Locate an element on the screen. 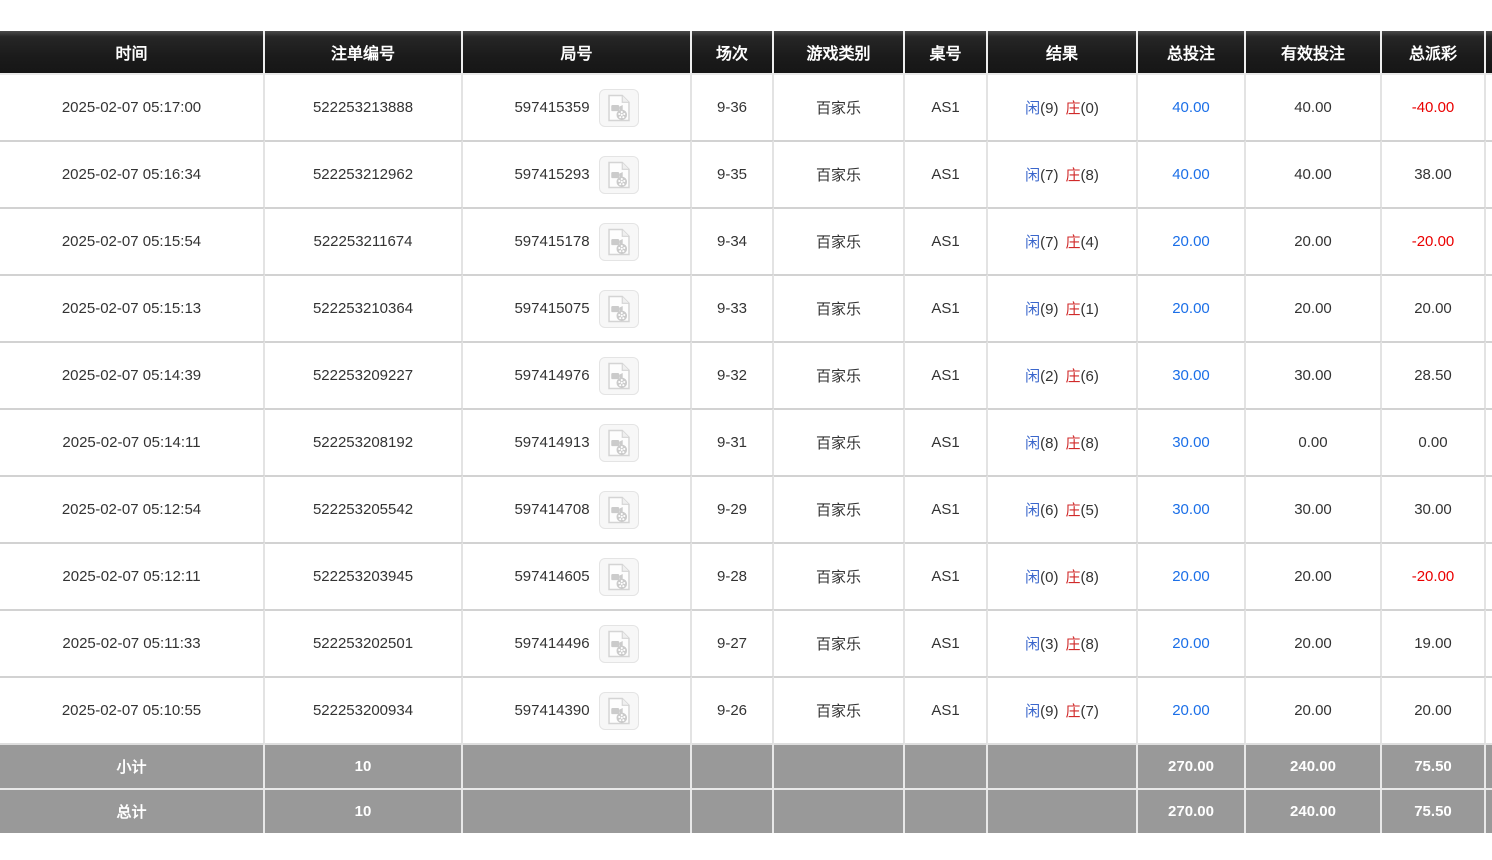 Image resolution: width=1492 pixels, height=860 pixels. time-cell: 2025-02-07 05:12:54 is located at coordinates (132, 508).